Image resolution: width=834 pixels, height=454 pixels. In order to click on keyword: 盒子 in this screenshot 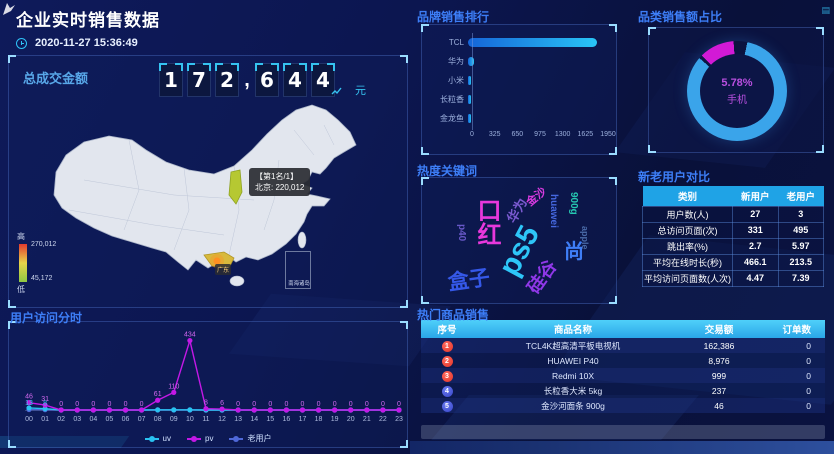, I will do `click(469, 280)`.